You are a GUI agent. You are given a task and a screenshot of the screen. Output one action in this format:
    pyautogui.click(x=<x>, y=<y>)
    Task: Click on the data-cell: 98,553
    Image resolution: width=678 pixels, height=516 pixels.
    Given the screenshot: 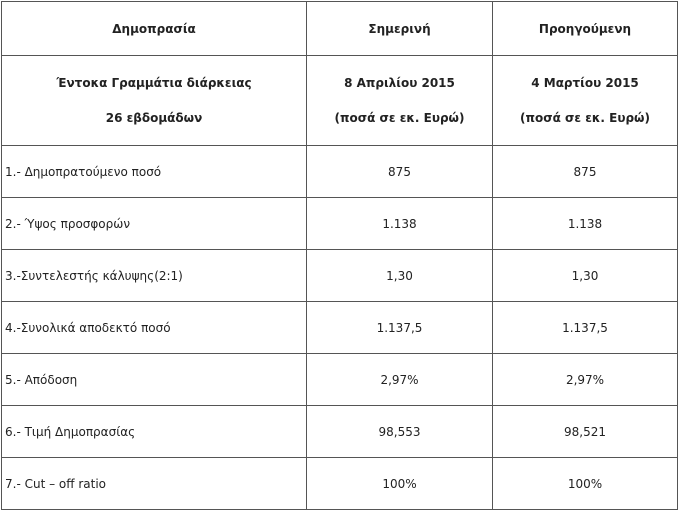 What is the action you would take?
    pyautogui.click(x=399, y=431)
    